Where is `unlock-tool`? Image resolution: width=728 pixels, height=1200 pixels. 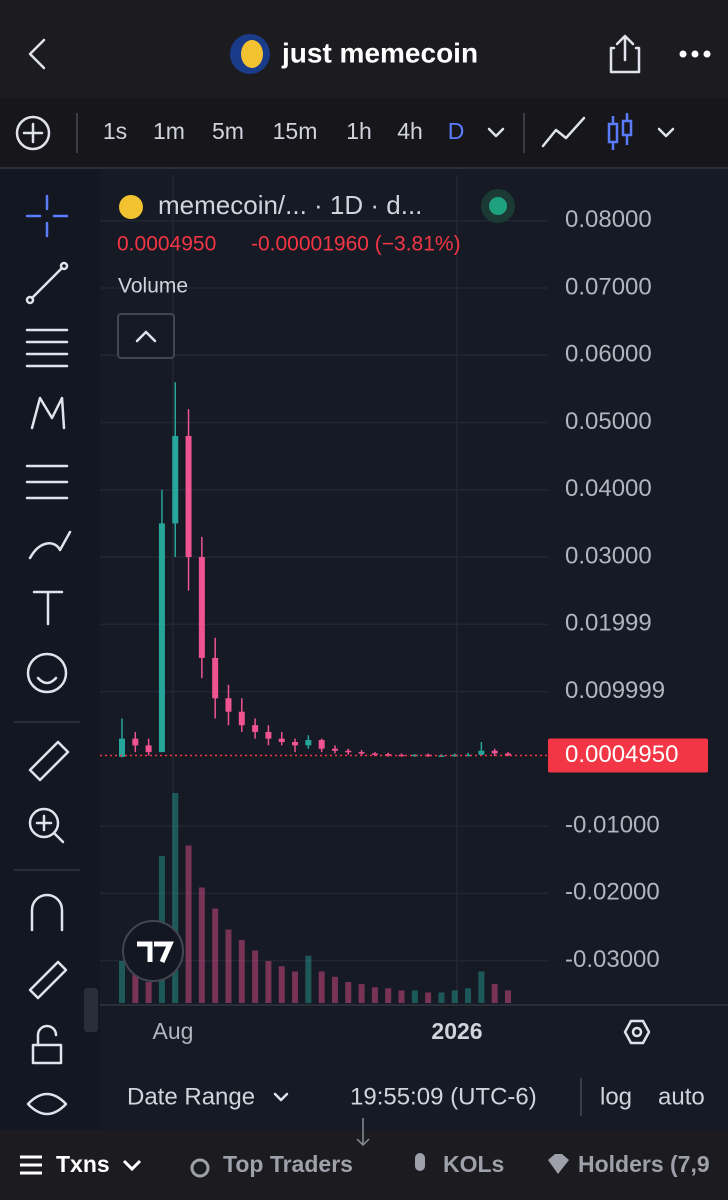
unlock-tool is located at coordinates (47, 1044).